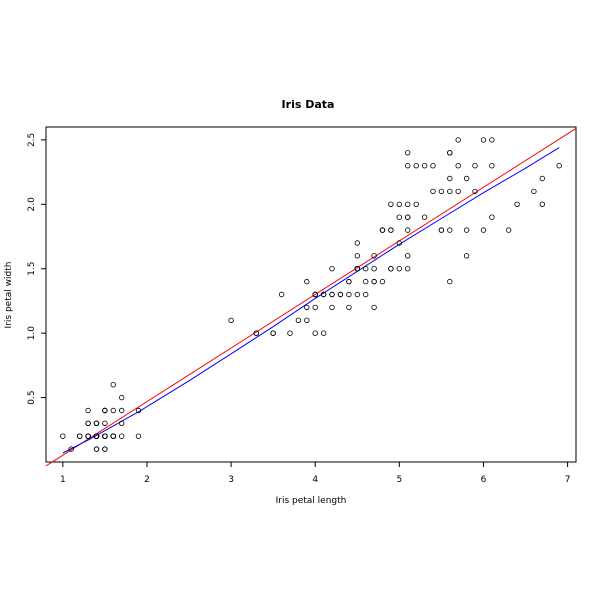 Image resolution: width=600 pixels, height=600 pixels. What do you see at coordinates (231, 480) in the screenshot?
I see `x-tick-label: 3` at bounding box center [231, 480].